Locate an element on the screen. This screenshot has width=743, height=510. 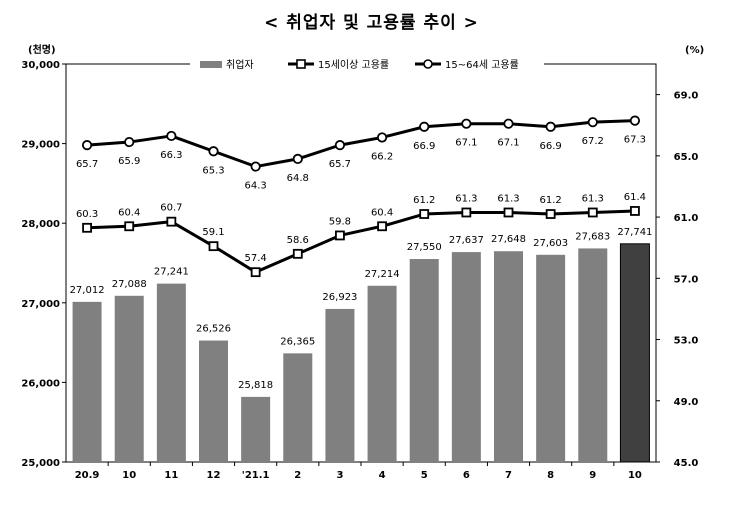
left-tick-label: 30,000 is located at coordinates (40, 65).